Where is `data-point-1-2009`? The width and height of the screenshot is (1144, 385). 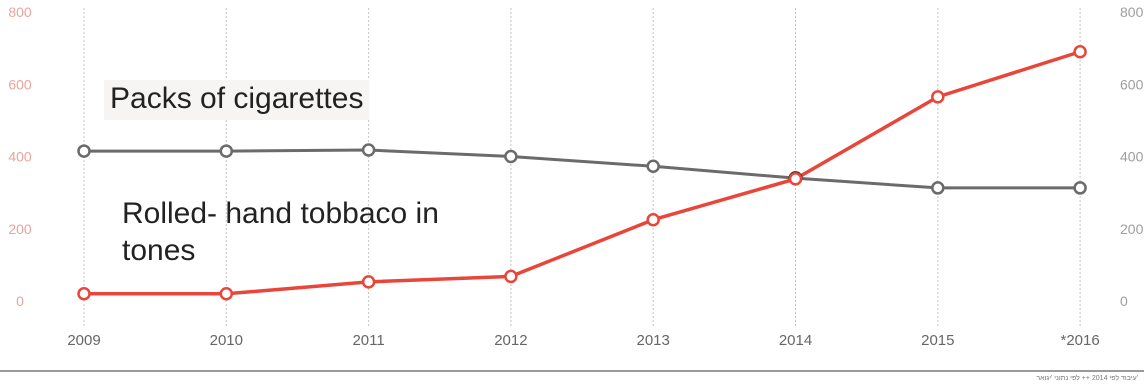
data-point-1-2009 is located at coordinates (84, 294).